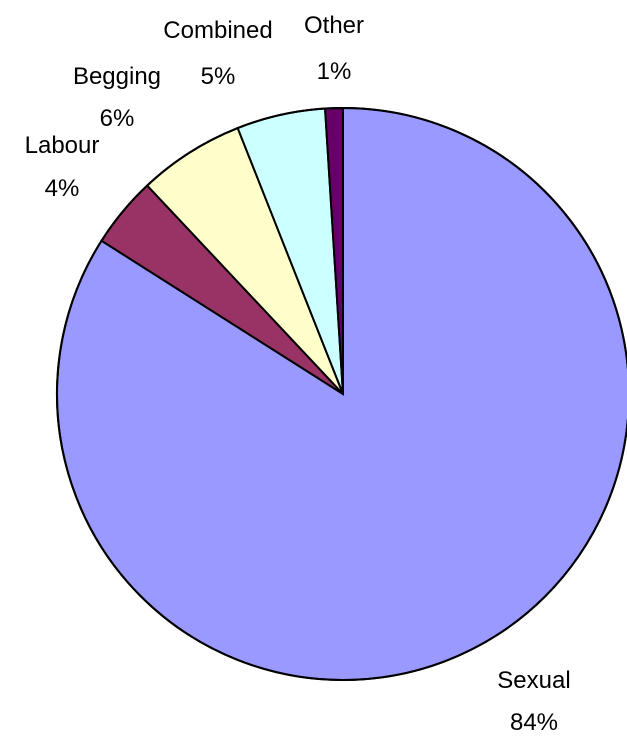 This screenshot has height=736, width=627. I want to click on slice-name-begging: Begging, so click(117, 76).